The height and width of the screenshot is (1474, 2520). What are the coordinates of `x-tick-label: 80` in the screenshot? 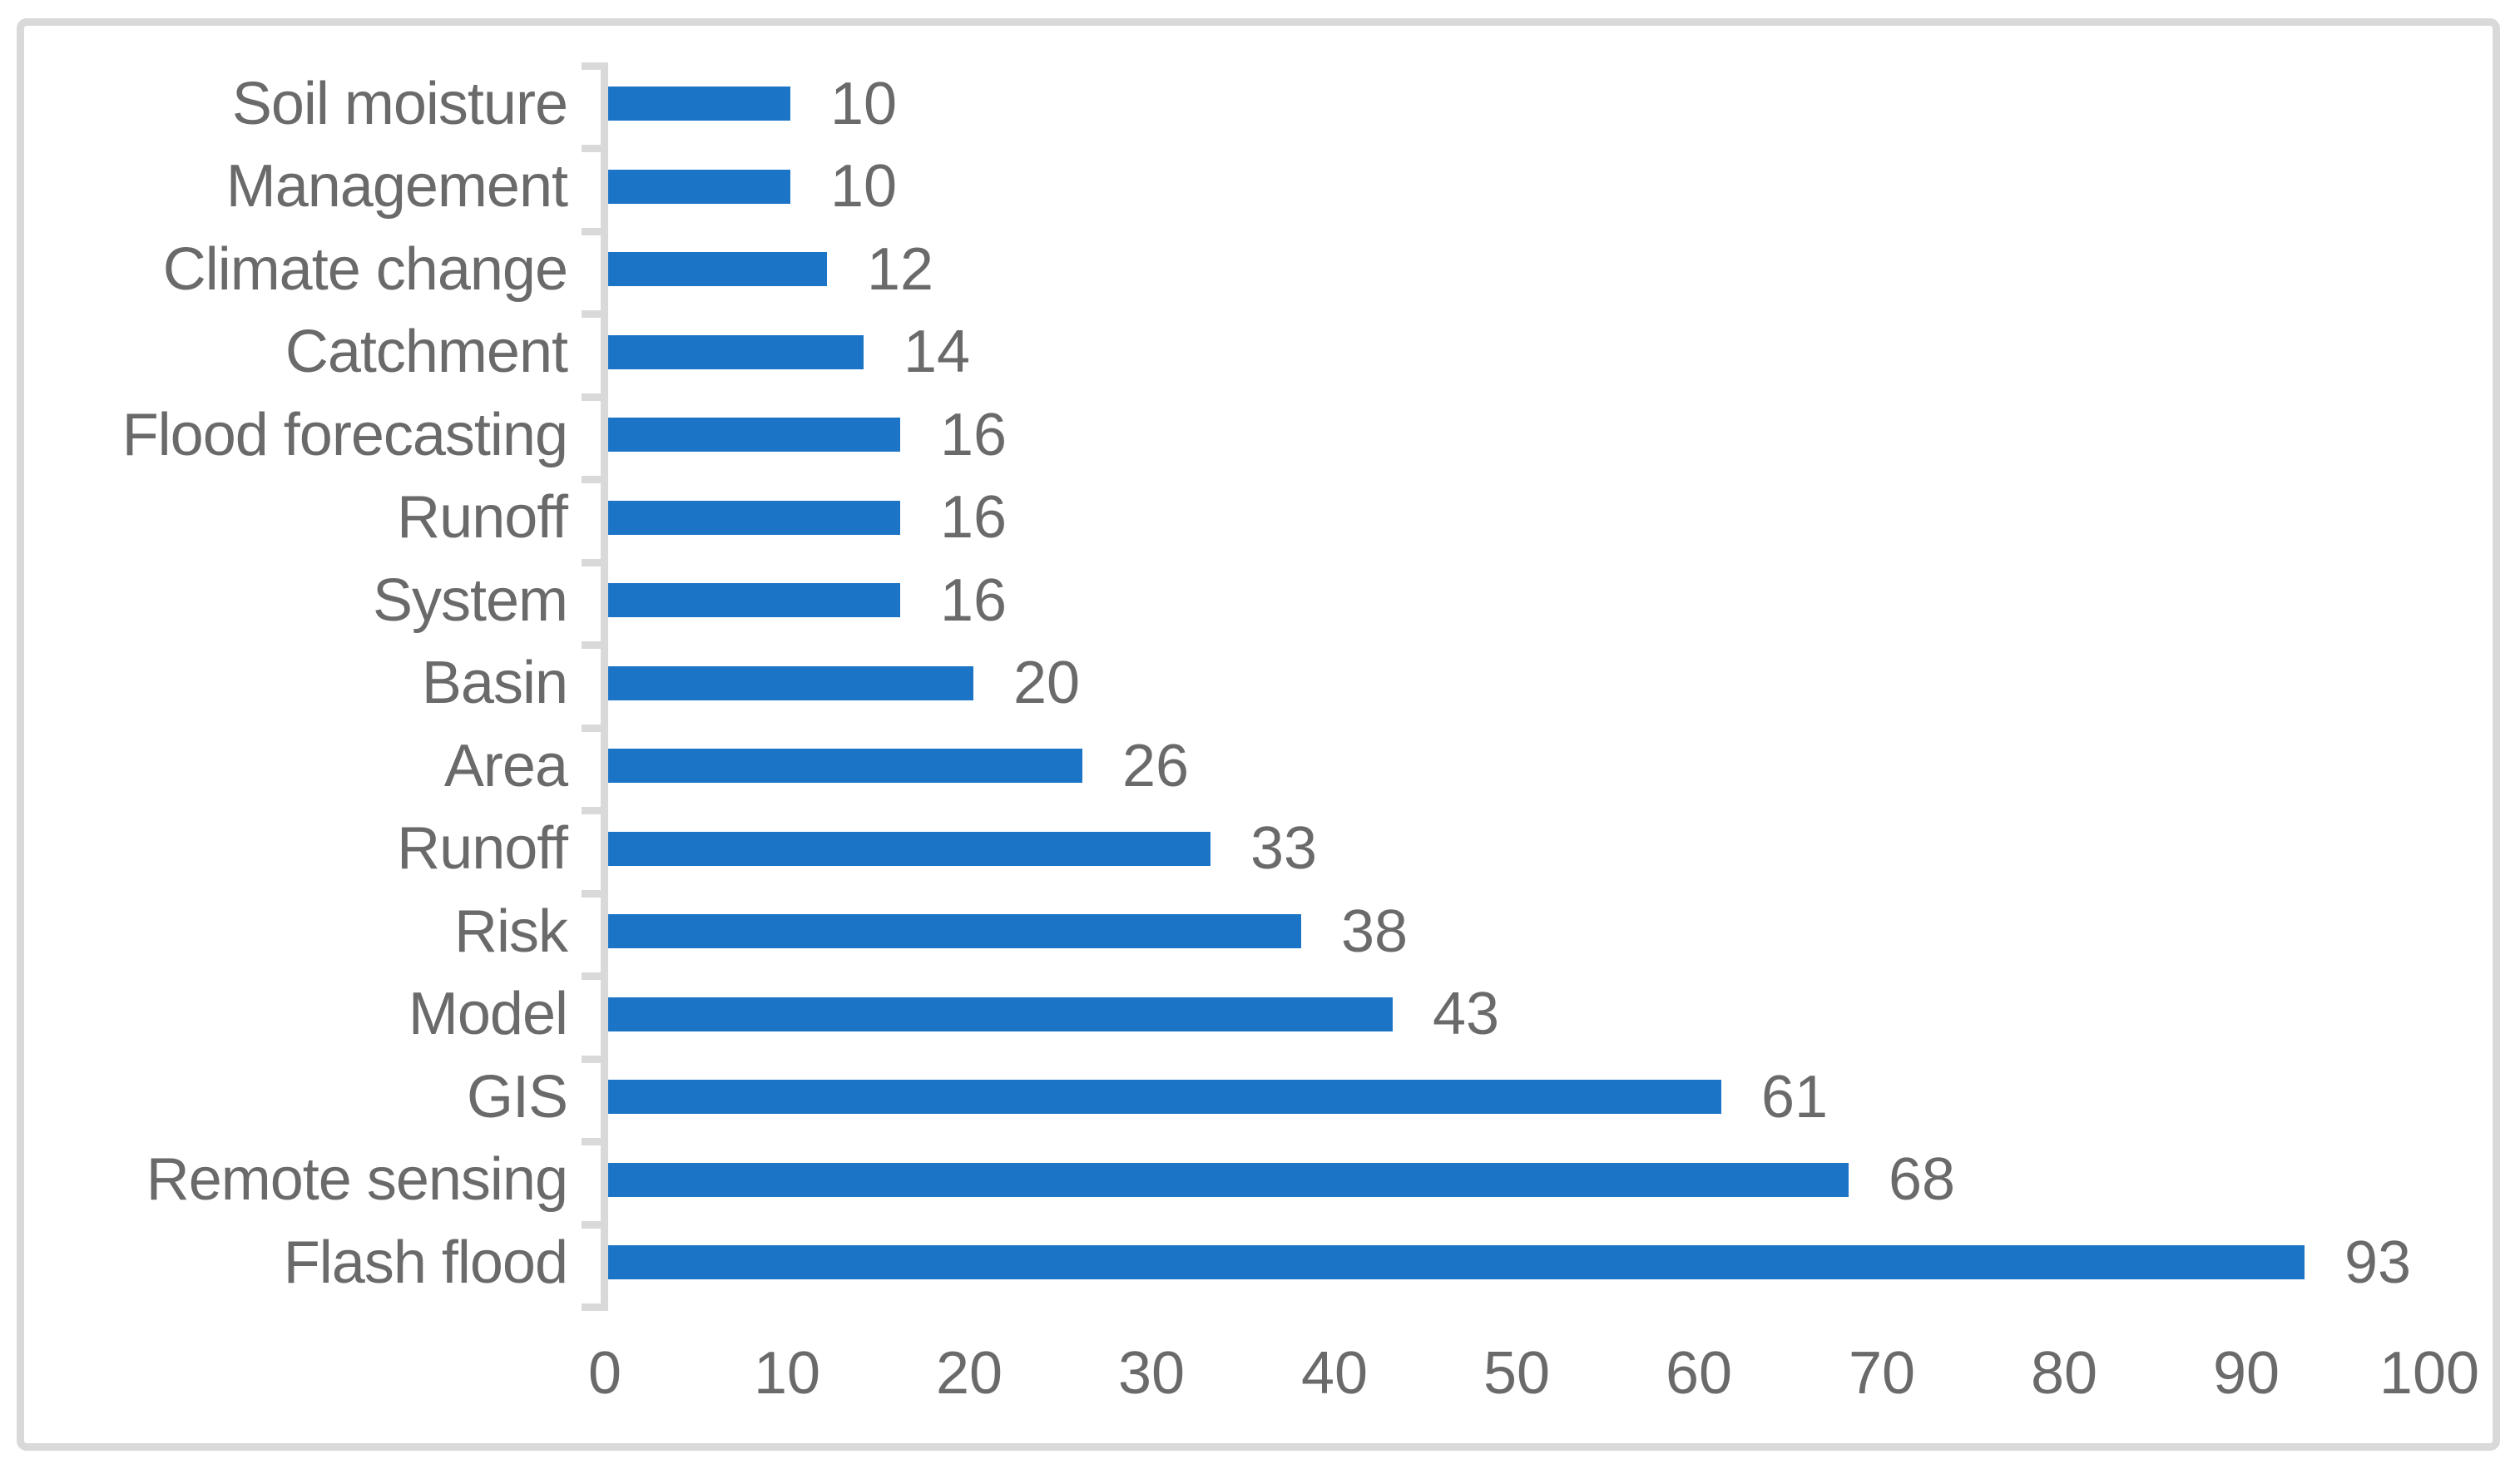 It's located at (2064, 1373).